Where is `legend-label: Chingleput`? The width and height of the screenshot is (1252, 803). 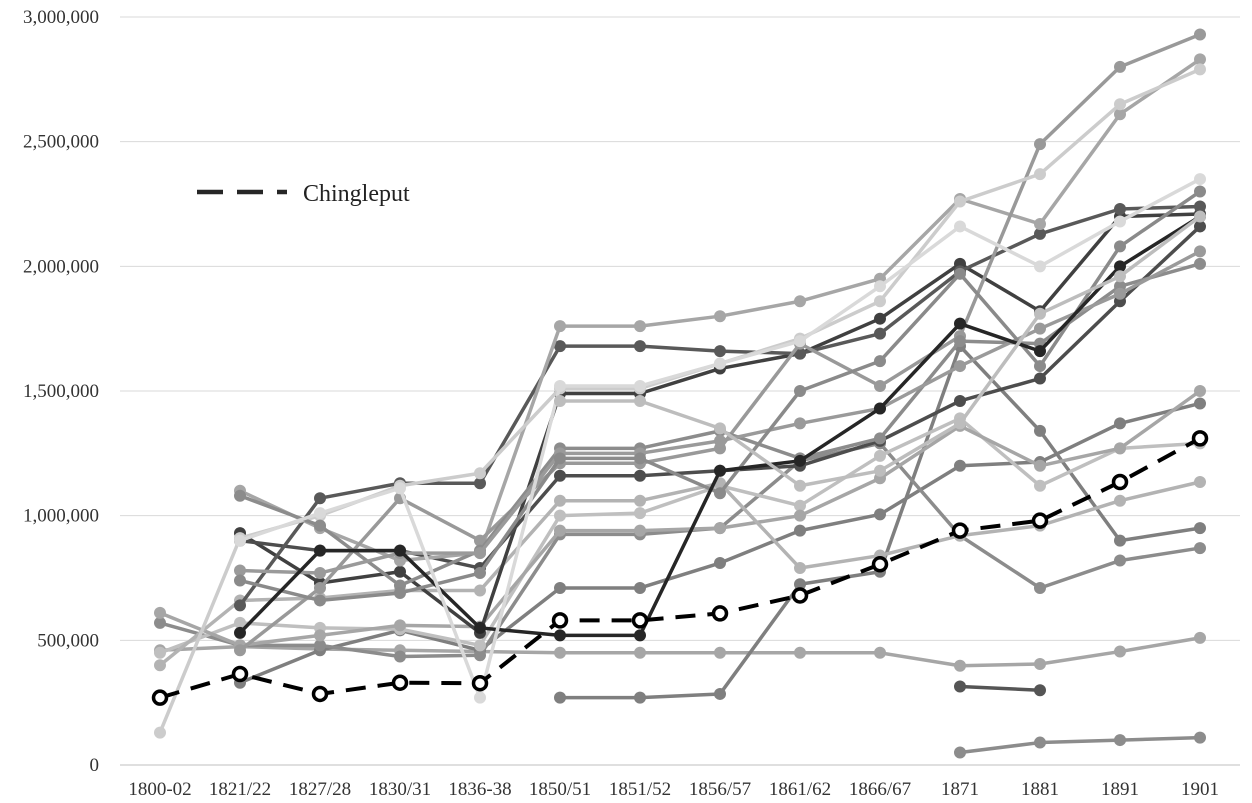
legend-label: Chingleput is located at coordinates (356, 194).